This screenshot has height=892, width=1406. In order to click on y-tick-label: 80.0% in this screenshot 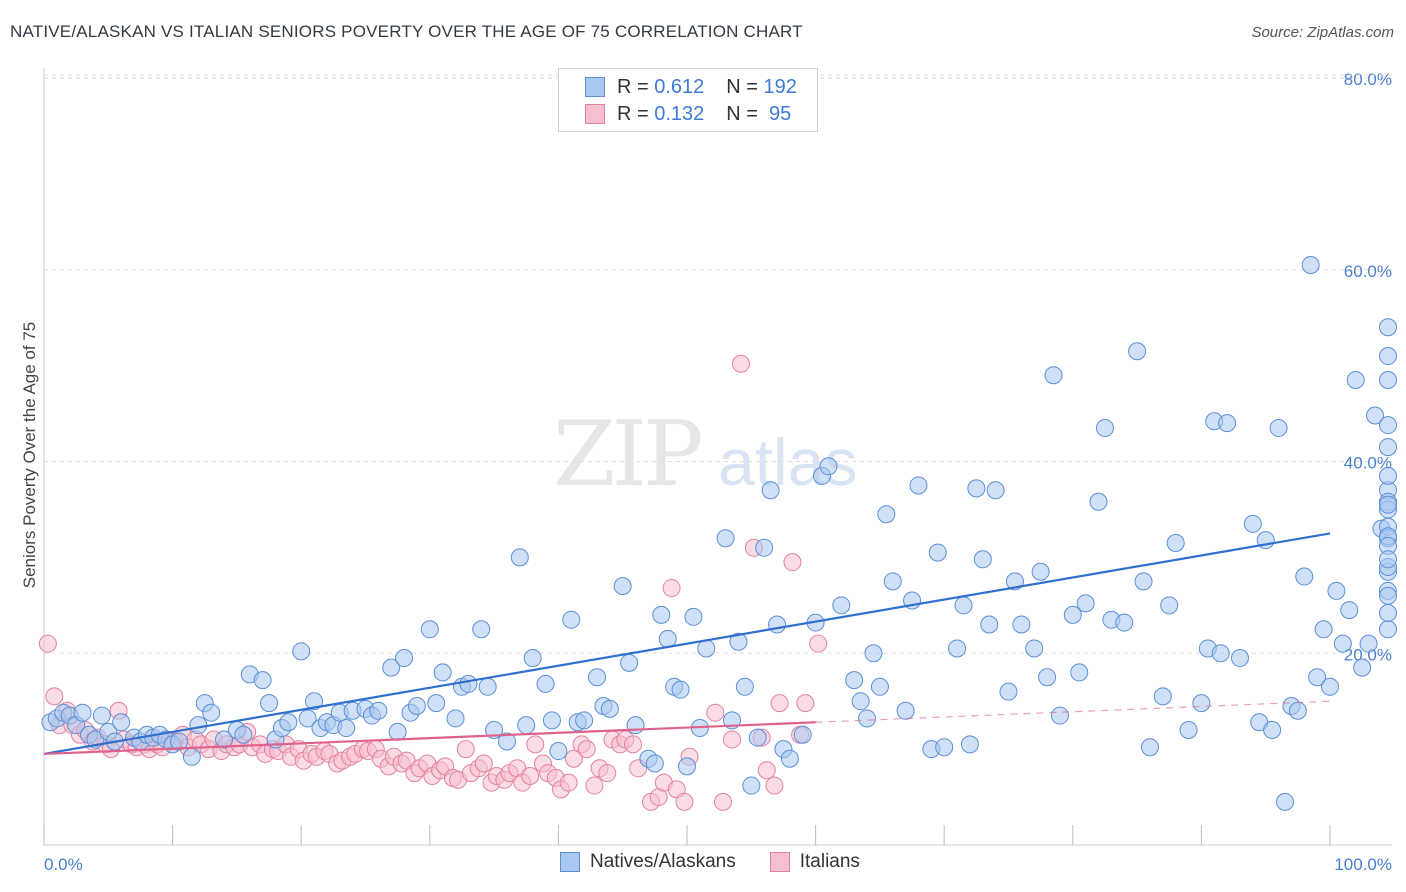, I will do `click(1368, 79)`.